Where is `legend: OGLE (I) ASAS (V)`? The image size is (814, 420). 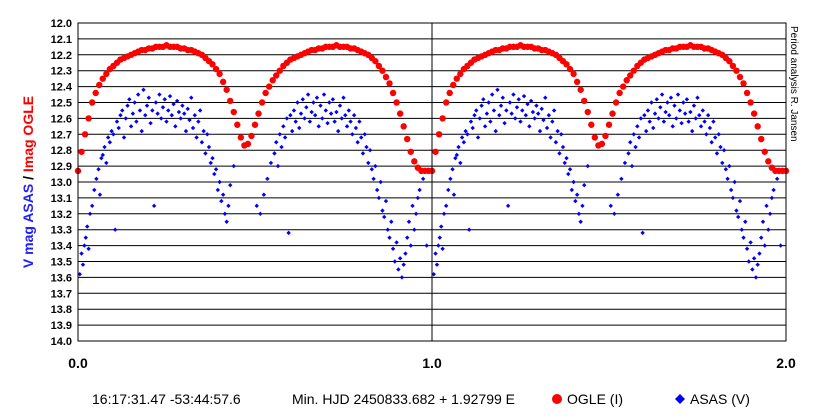 legend: OGLE (I) ASAS (V) is located at coordinates (651, 399).